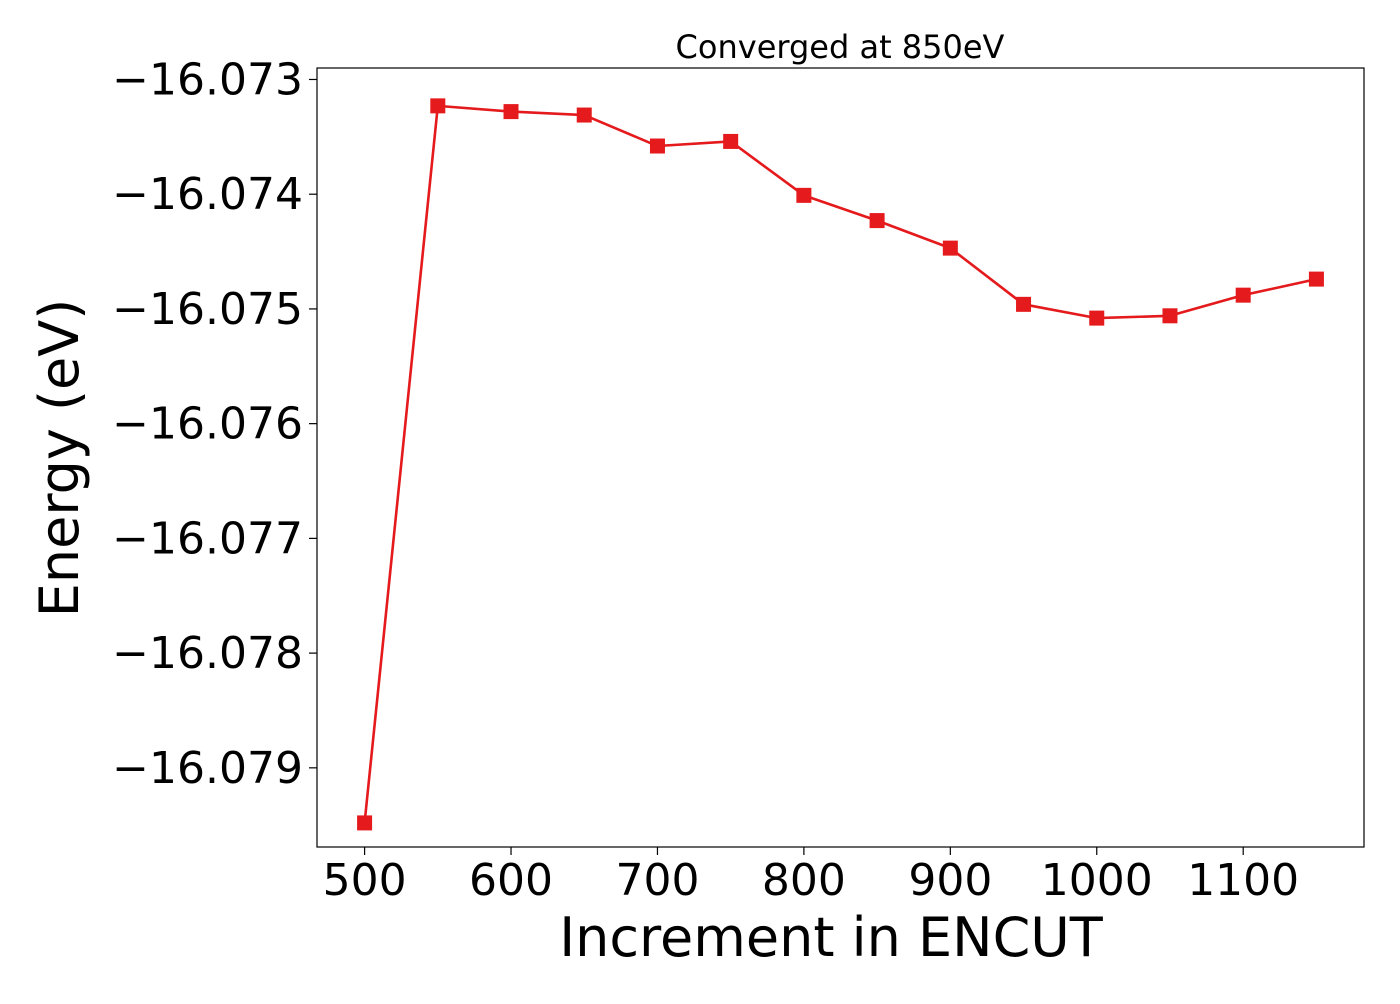 The image size is (1400, 1004). I want to click on y-axis-label: Energy (eV), so click(59, 458).